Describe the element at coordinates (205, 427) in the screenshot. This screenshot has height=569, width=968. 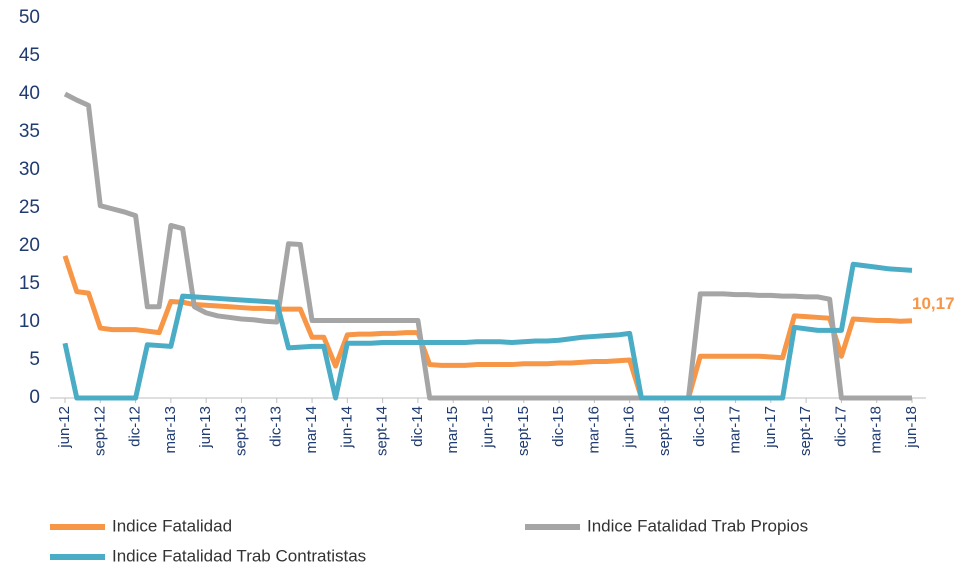
I see `x-tick-label: jun-13` at that location.